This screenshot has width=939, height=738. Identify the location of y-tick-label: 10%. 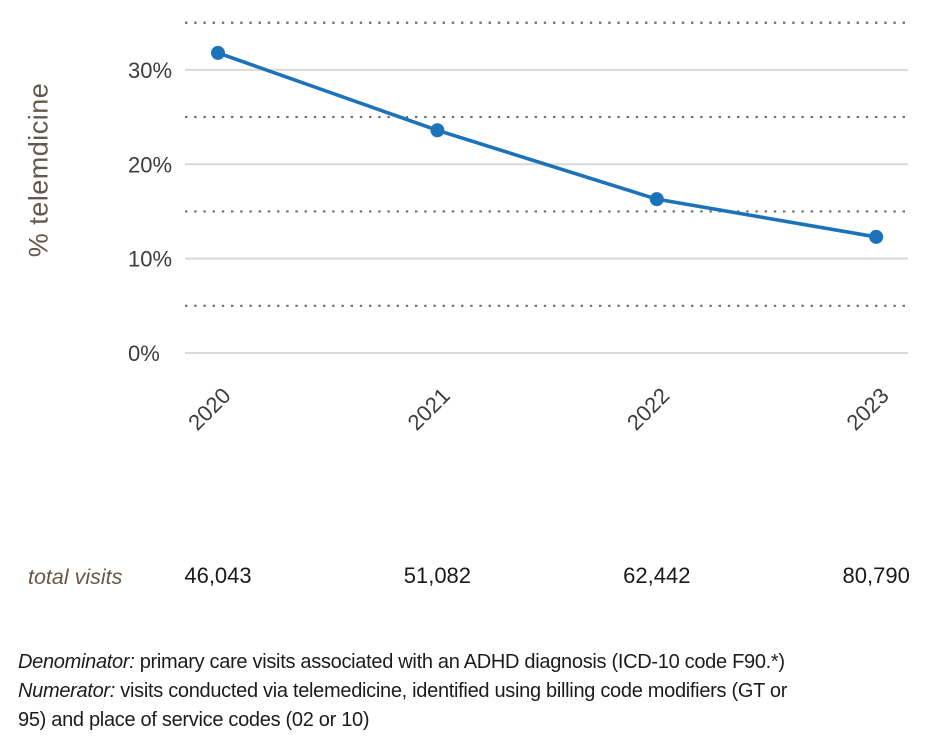
(150, 259).